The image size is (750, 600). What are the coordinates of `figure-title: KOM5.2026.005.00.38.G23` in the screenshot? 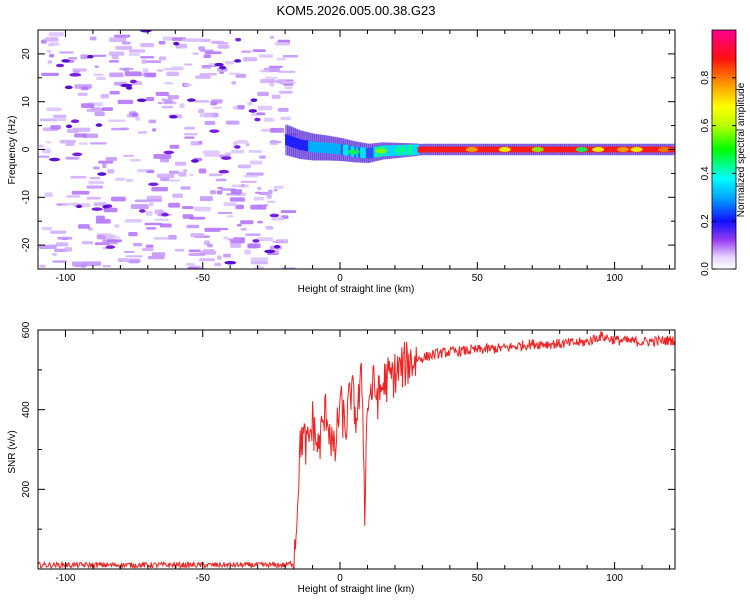 It's located at (355, 10).